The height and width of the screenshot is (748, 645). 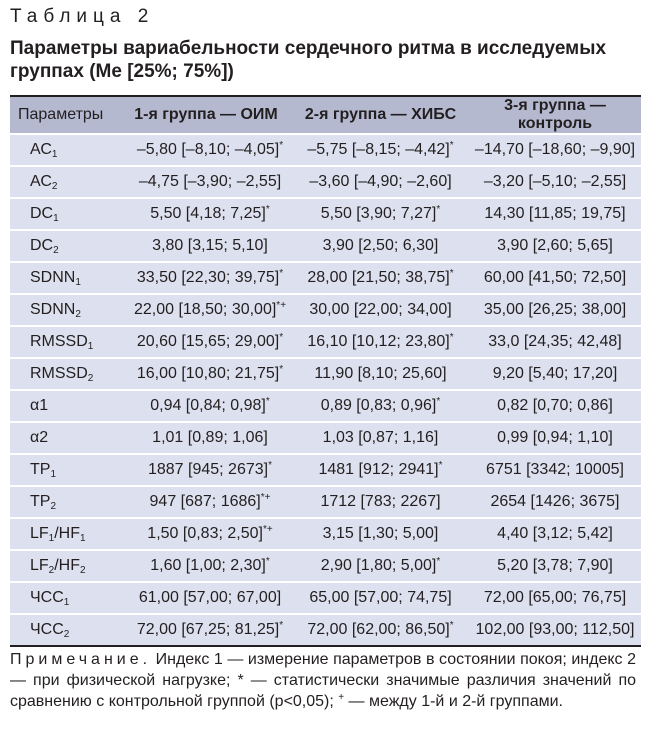 I want to click on median-iqr-value: –5,80 [–8,10; –4,05], so click(x=208, y=149).